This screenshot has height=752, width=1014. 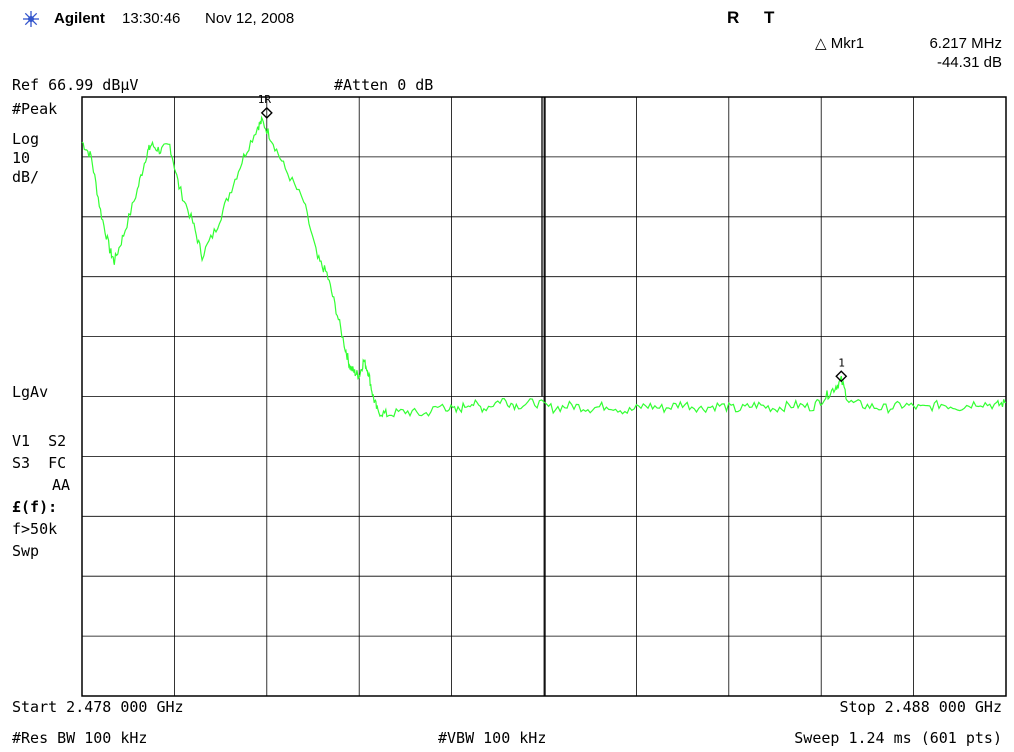 What do you see at coordinates (920, 707) in the screenshot?
I see `stop-frequency: Stop 2.488 000 GHz` at bounding box center [920, 707].